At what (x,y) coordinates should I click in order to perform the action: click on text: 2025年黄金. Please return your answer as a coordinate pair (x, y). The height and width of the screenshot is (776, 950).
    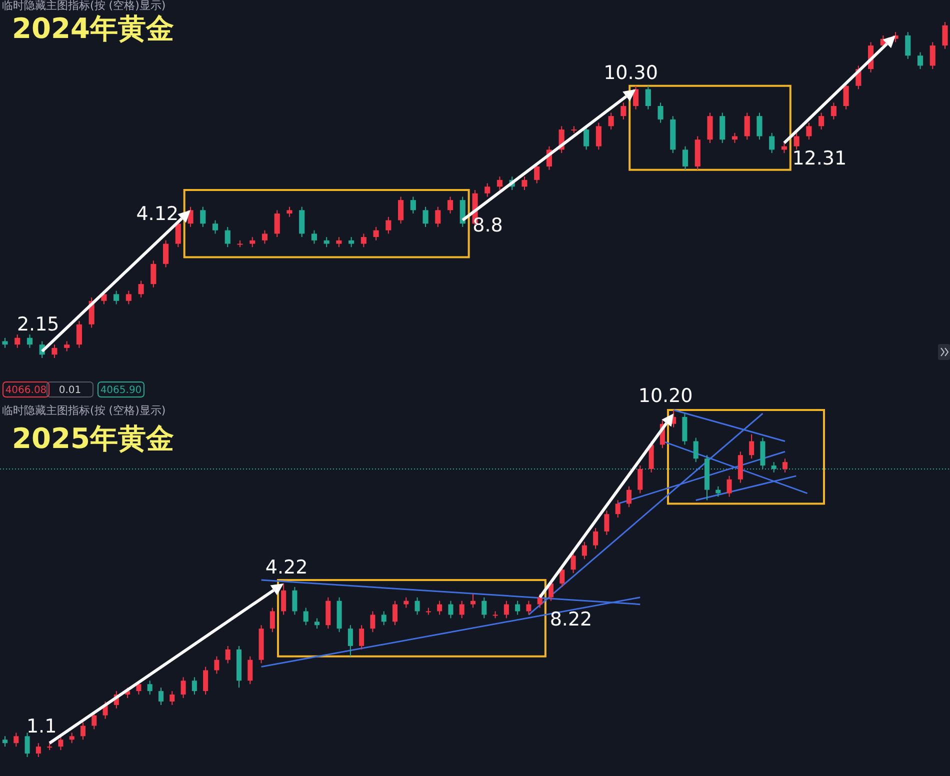
    Looking at the image, I should click on (93, 438).